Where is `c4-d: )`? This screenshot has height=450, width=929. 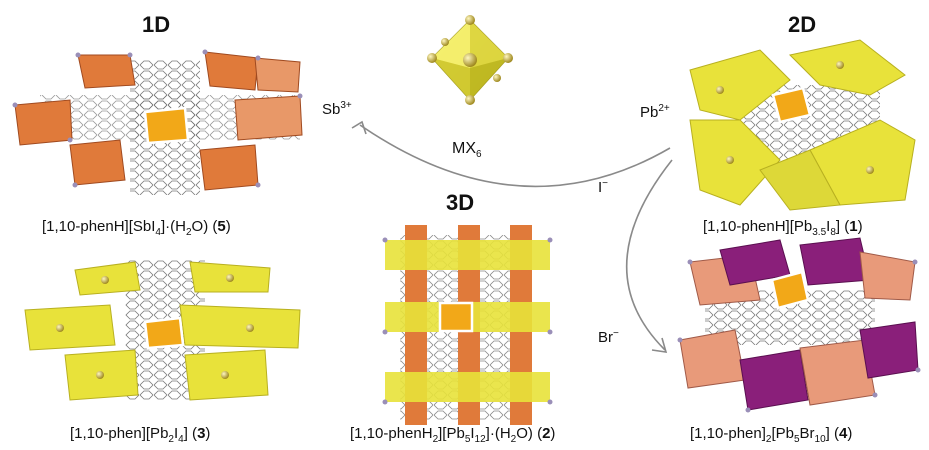
c4-d: ) is located at coordinates (849, 433).